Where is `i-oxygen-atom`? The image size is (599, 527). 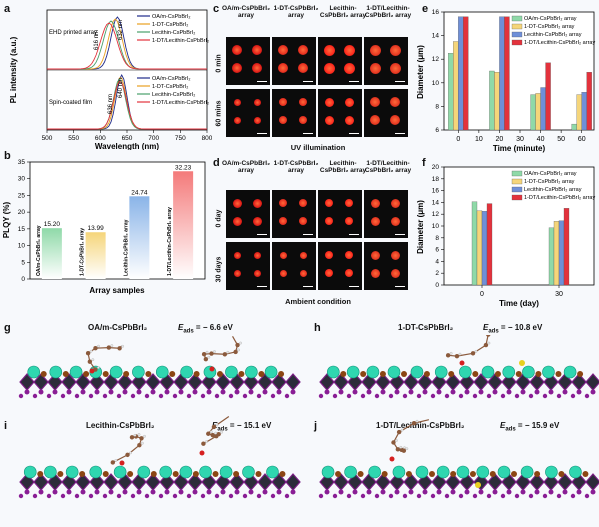
i-oxygen-atom is located at coordinates (202, 453).